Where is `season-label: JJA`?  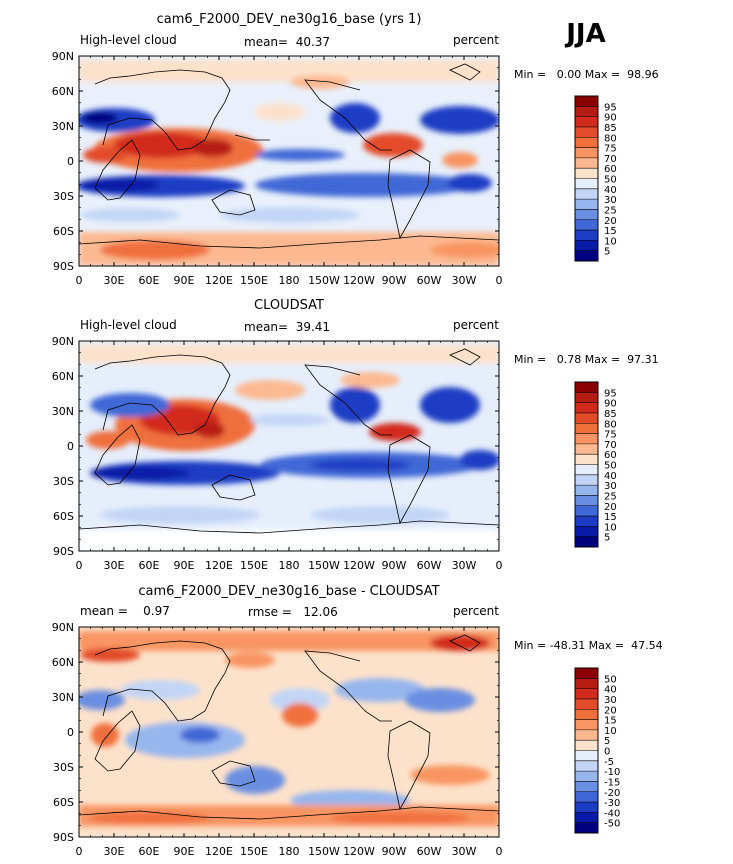 season-label: JJA is located at coordinates (584, 34).